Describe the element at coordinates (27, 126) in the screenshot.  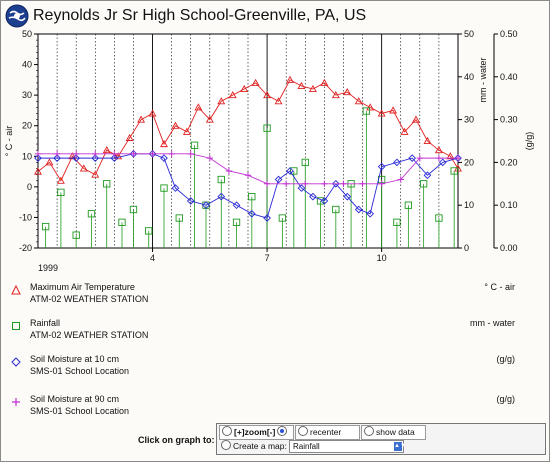
I see `left-axis-tick-label: 20` at that location.